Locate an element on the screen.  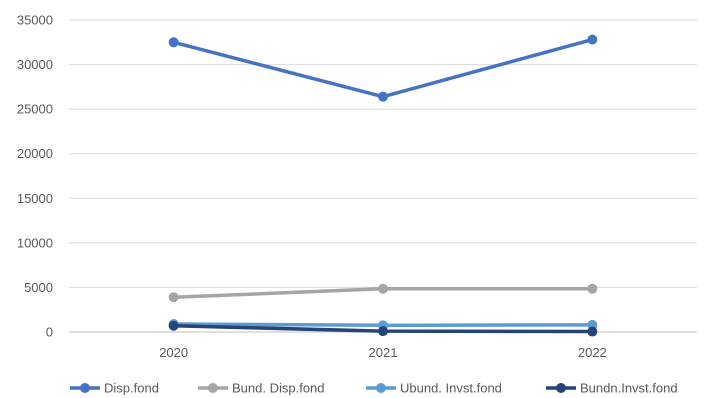
y-axis-tick-labels: 0 5000 10000 15000 20000 25000 30000 35000 is located at coordinates (35, 176).